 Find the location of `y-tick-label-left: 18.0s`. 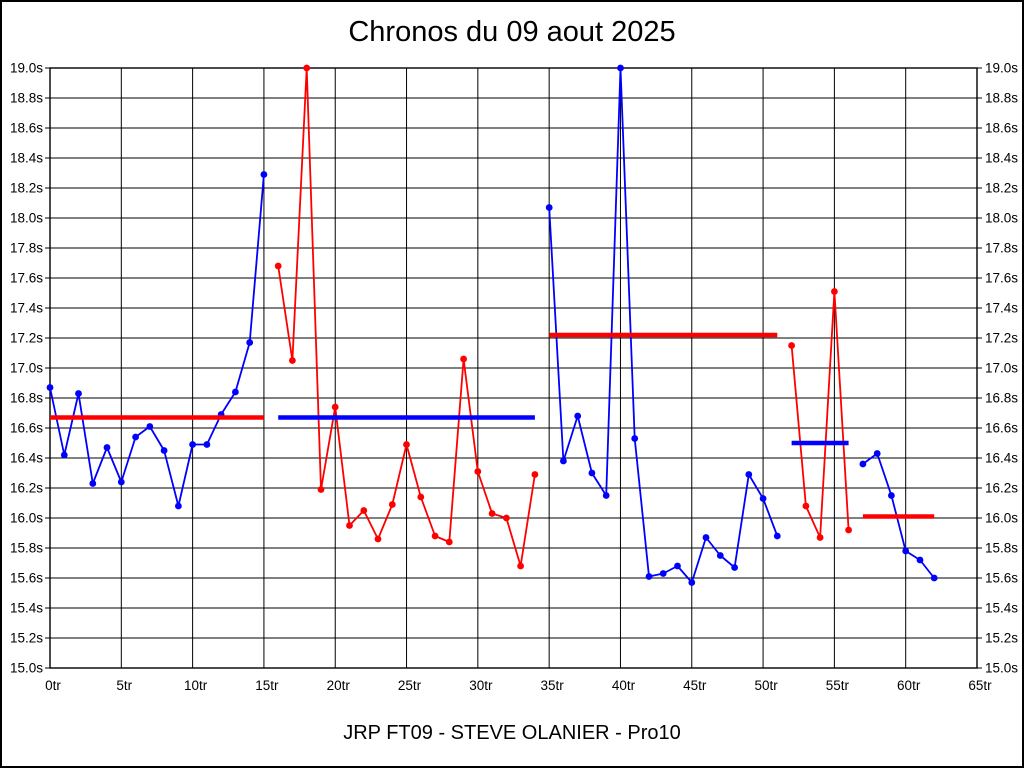

y-tick-label-left: 18.0s is located at coordinates (26, 218).